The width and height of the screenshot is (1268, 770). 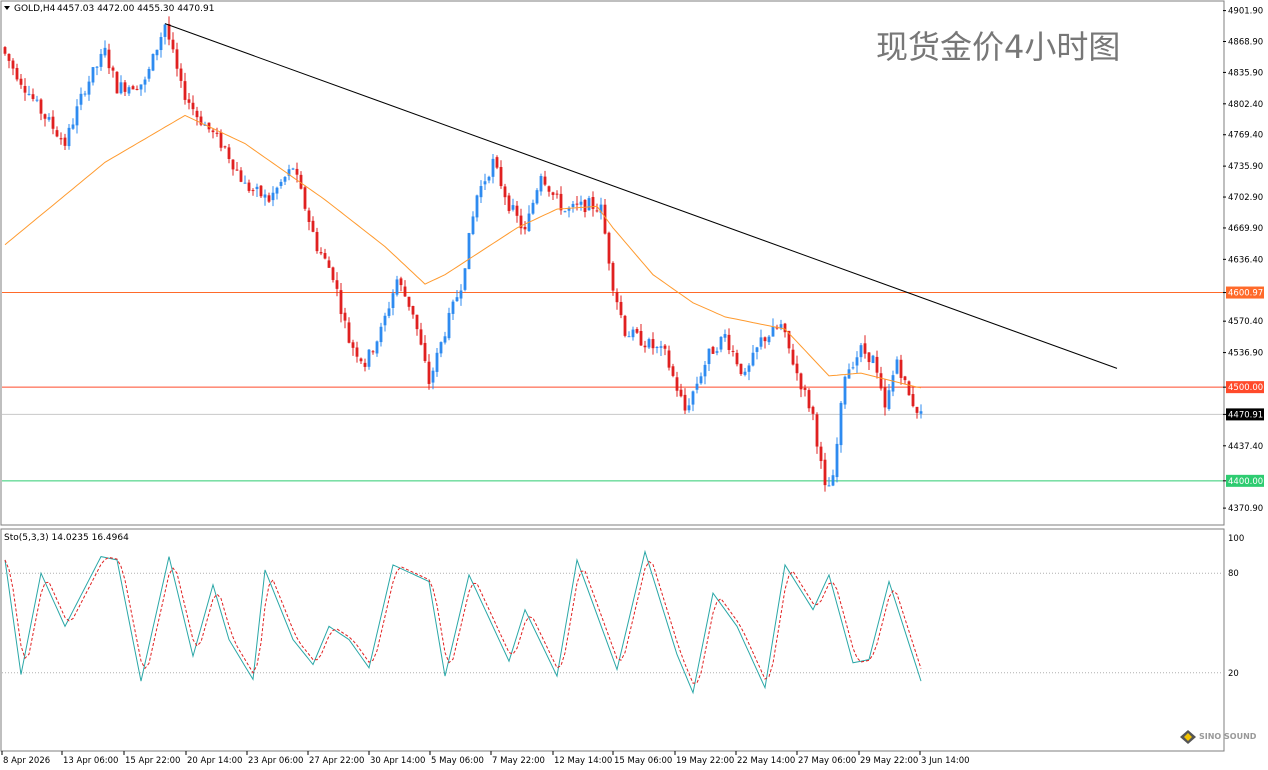 I want to click on time-tick-label: 3 Jun 14:00, so click(x=945, y=761).